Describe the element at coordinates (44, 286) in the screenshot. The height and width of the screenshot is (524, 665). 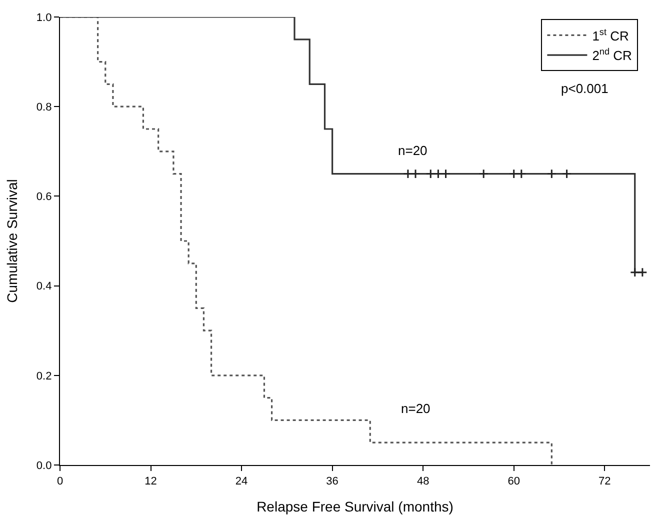
I see `y-tick-label: 0.4` at that location.